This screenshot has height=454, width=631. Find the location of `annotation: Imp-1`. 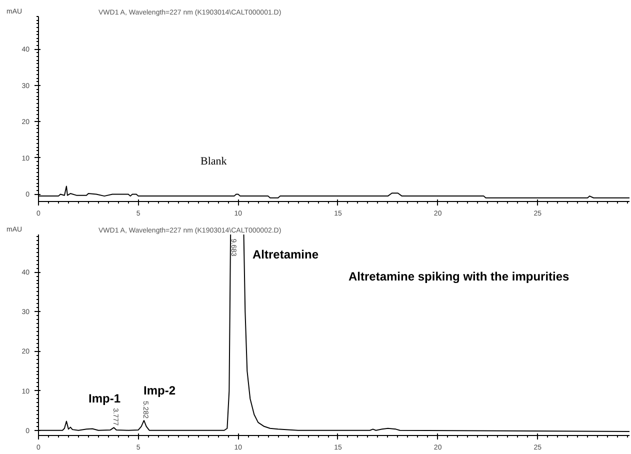

annotation: Imp-1 is located at coordinates (104, 399).